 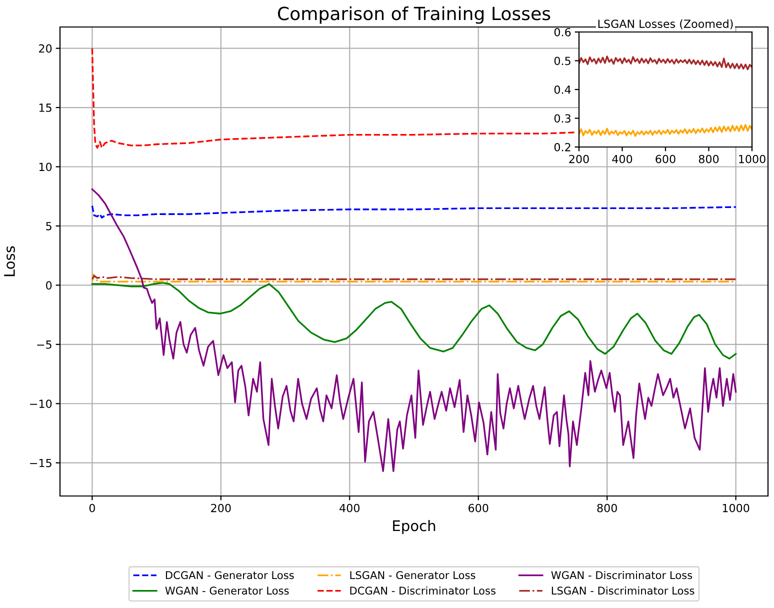 What do you see at coordinates (9, 261) in the screenshot?
I see `y-axis-title: Loss` at bounding box center [9, 261].